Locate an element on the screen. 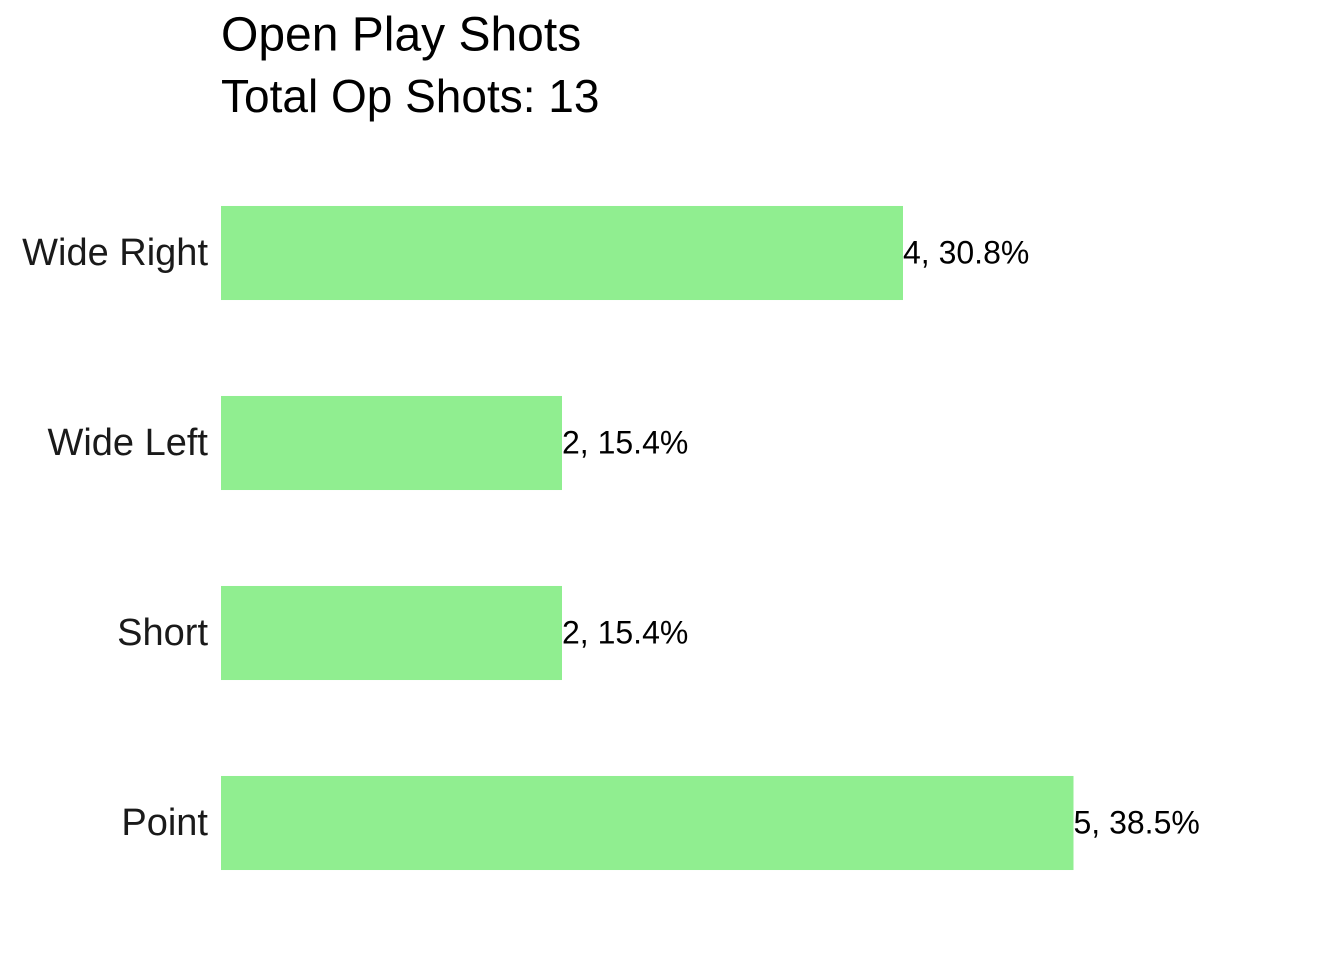 This screenshot has height=960, width=1344. y-tick-label: Short is located at coordinates (162, 633).